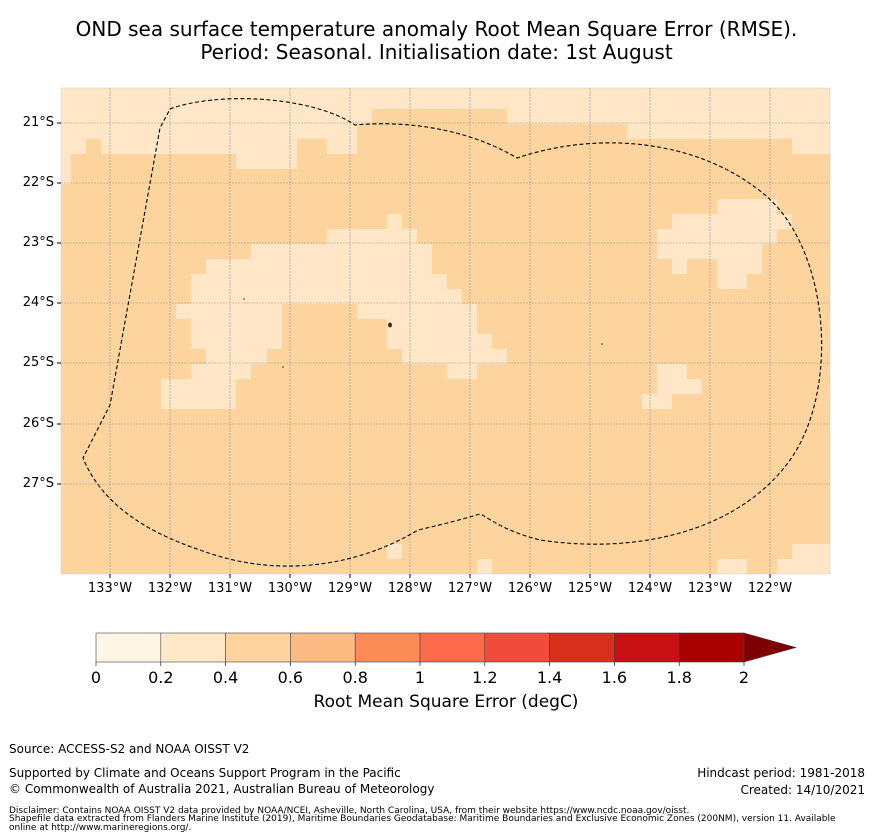 This screenshot has height=839, width=873. What do you see at coordinates (781, 773) in the screenshot?
I see `hindcast-period: Hindcast period: 1981-2018` at bounding box center [781, 773].